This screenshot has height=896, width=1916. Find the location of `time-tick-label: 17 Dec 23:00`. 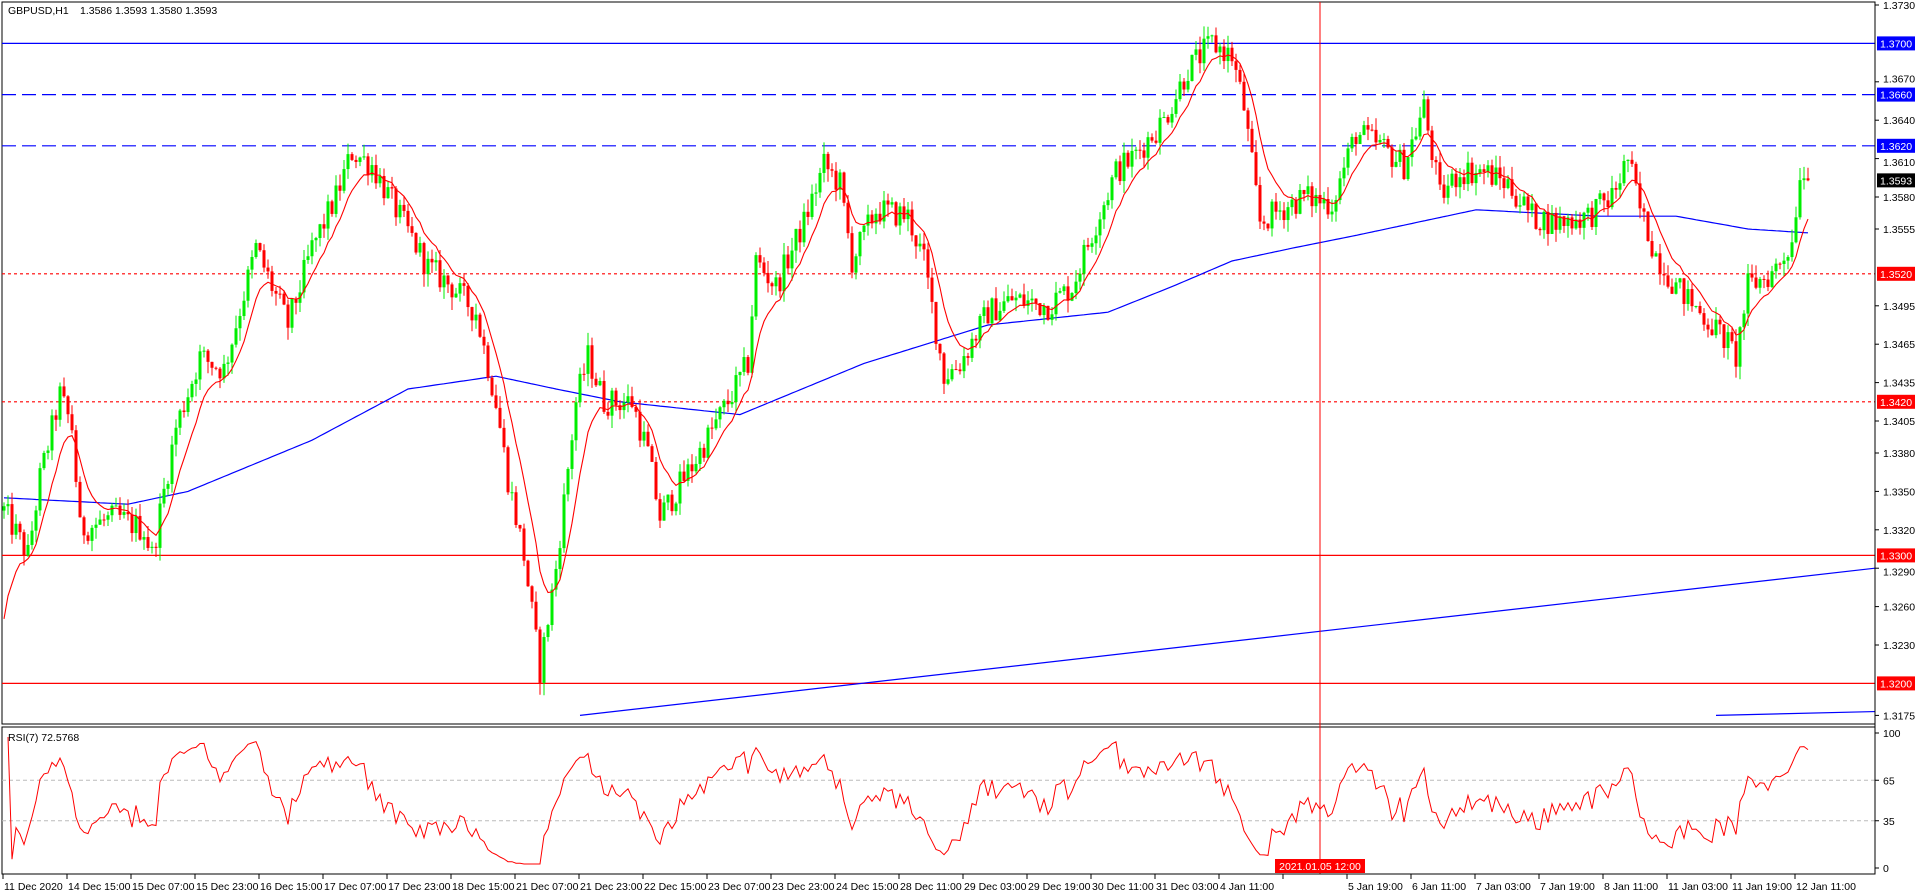

time-tick-label: 17 Dec 23:00 is located at coordinates (419, 887).